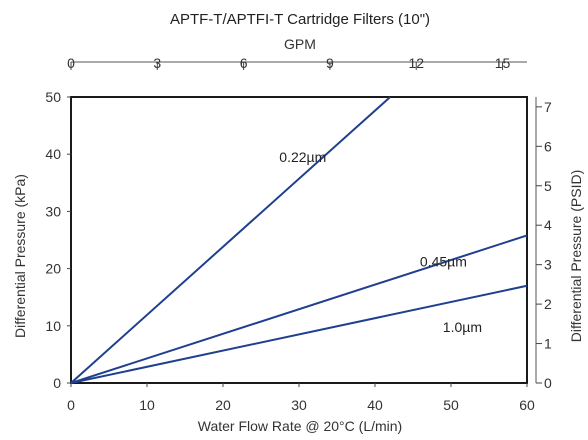 Image resolution: width=588 pixels, height=440 pixels. Describe the element at coordinates (223, 405) in the screenshot. I see `x-tick-label: 20` at that location.